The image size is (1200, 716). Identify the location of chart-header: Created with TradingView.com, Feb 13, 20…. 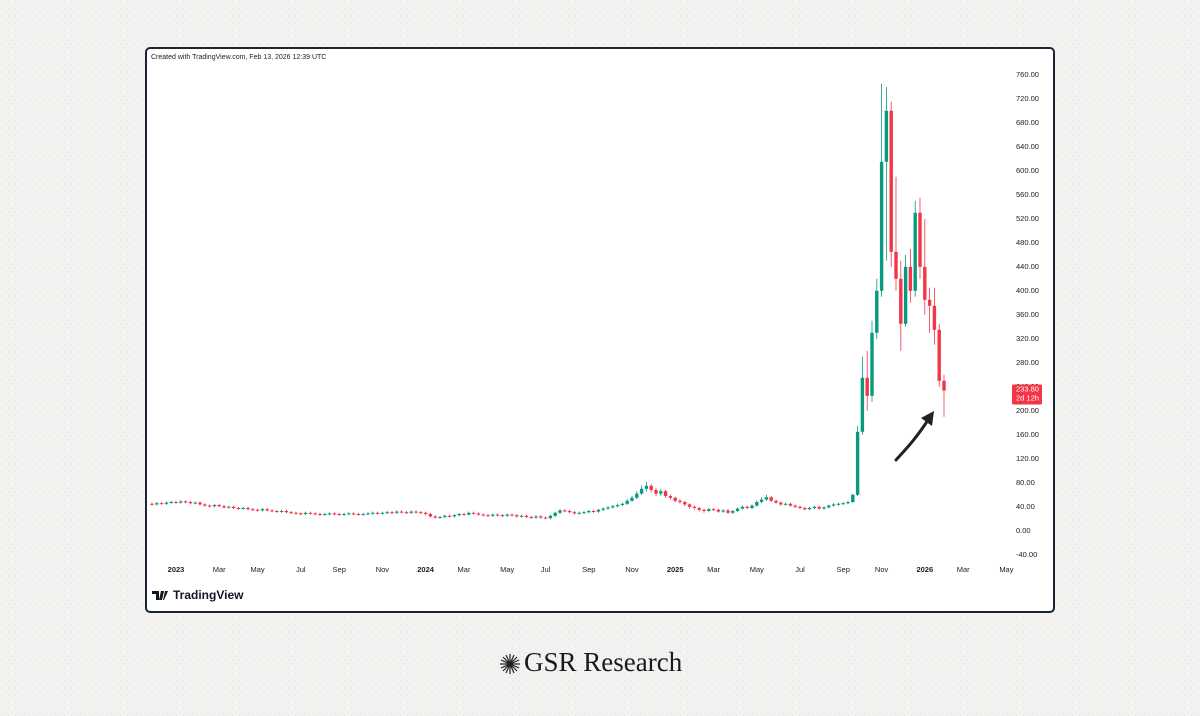
(238, 57).